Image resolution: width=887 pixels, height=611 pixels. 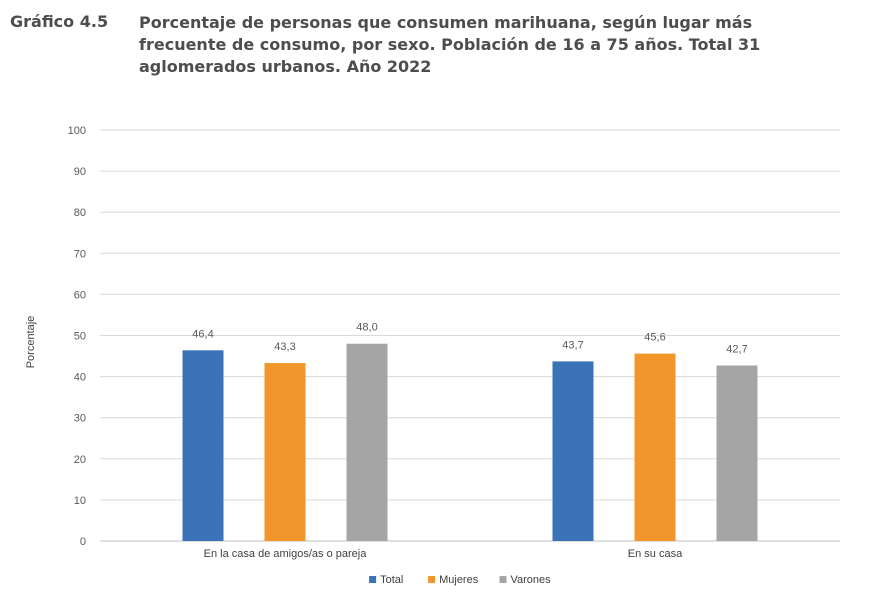 What do you see at coordinates (572, 345) in the screenshot?
I see `data-label: 43,7` at bounding box center [572, 345].